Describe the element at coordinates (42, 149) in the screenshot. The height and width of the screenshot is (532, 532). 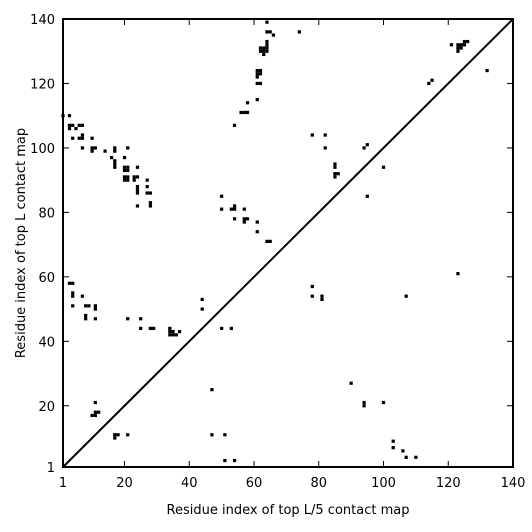
I see `y-tick-label: 100` at that location.